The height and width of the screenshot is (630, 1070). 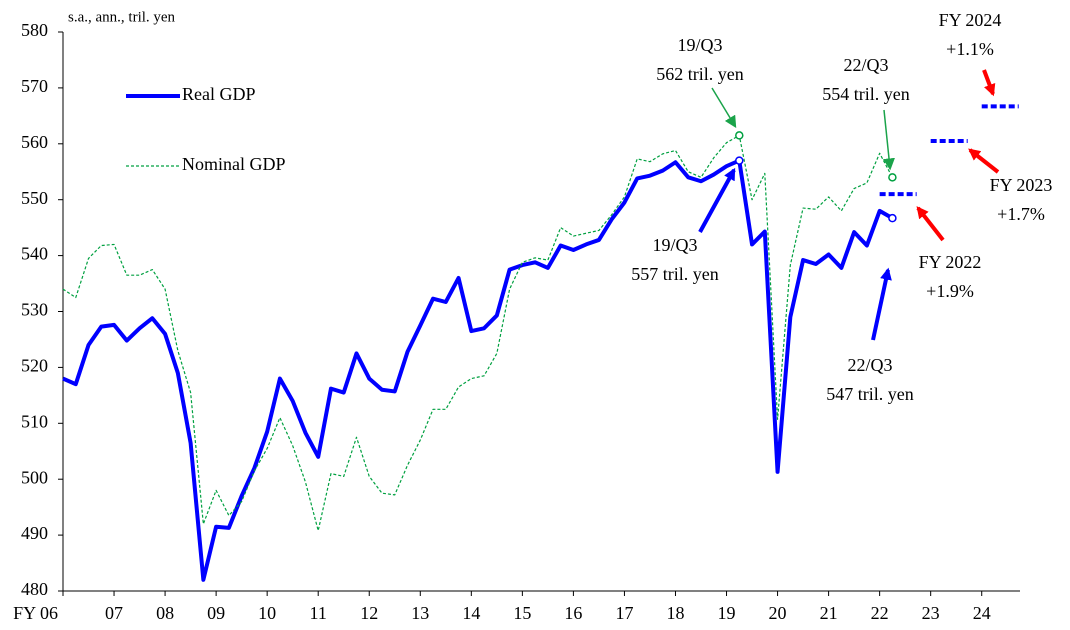 I want to click on x-tick-label: 09, so click(x=216, y=613).